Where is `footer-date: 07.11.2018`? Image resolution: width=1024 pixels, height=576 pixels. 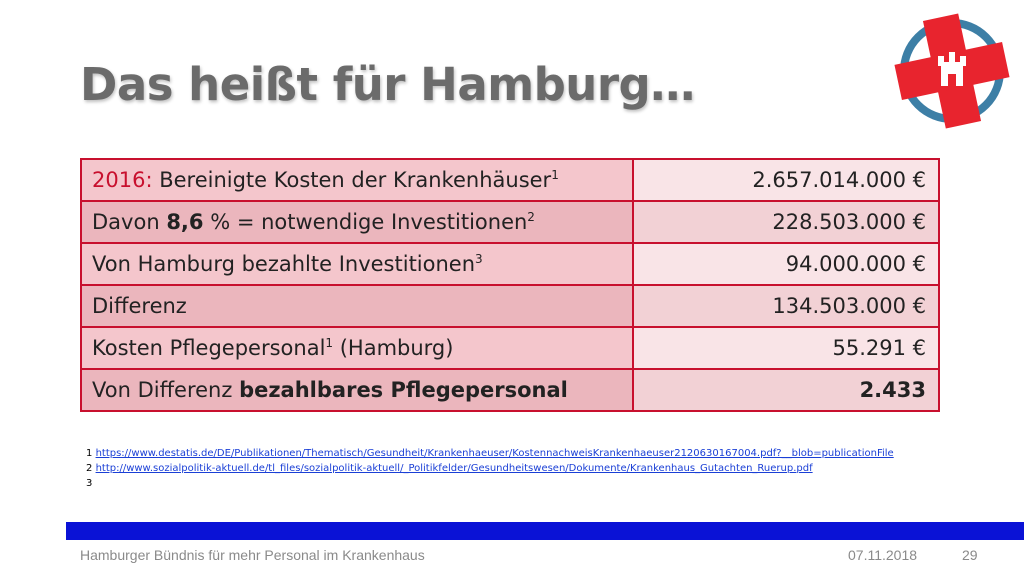
footer-date: 07.11.2018 is located at coordinates (883, 555).